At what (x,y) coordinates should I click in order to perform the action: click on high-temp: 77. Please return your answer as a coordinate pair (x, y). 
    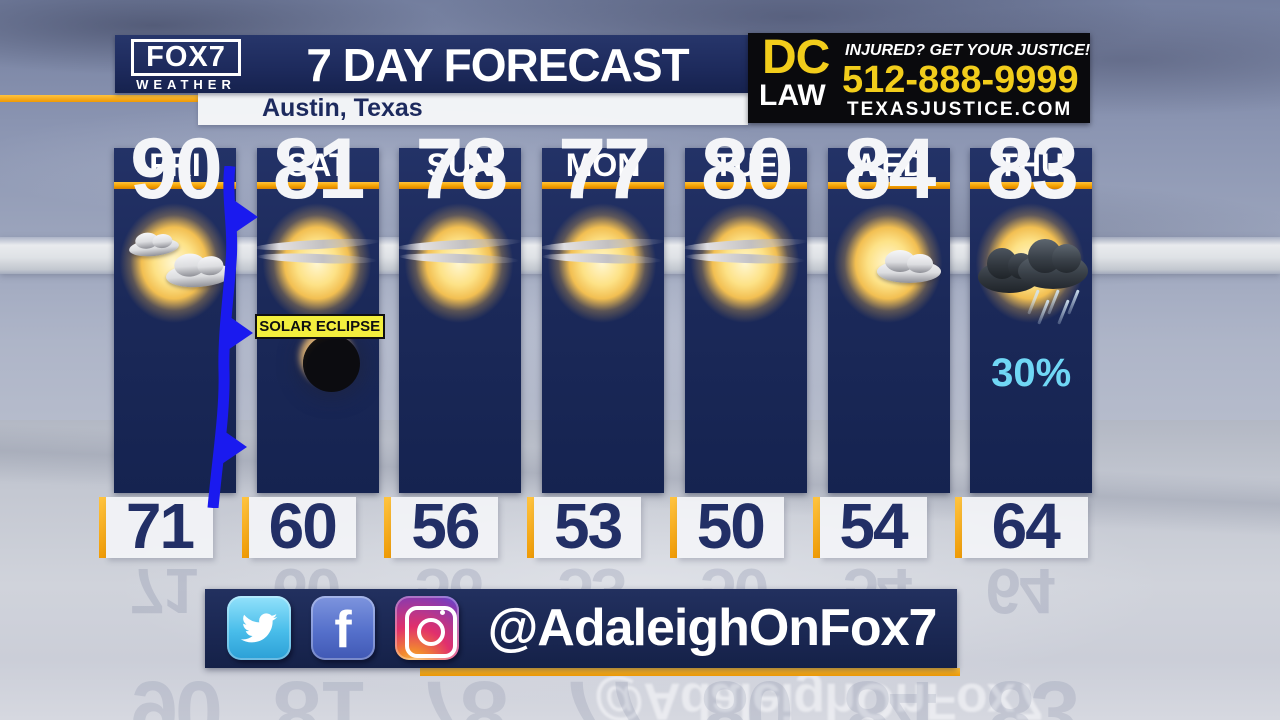
    Looking at the image, I should click on (604, 169).